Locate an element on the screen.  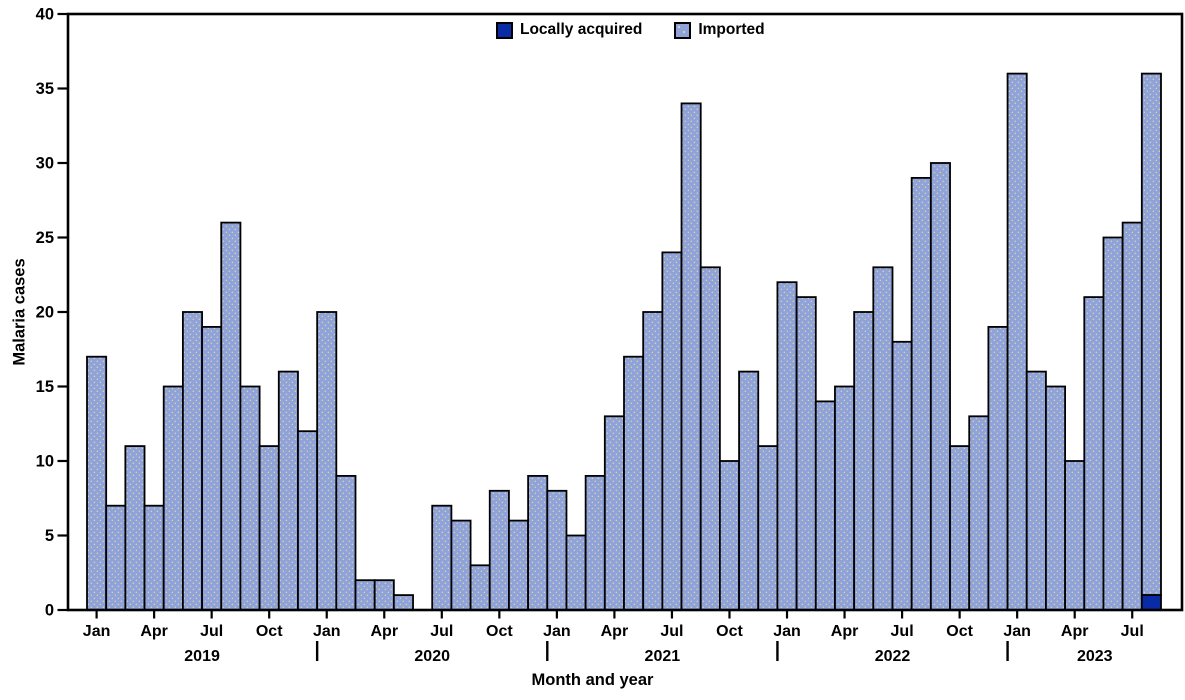
bar-aug-2023-imported is located at coordinates (1151, 334).